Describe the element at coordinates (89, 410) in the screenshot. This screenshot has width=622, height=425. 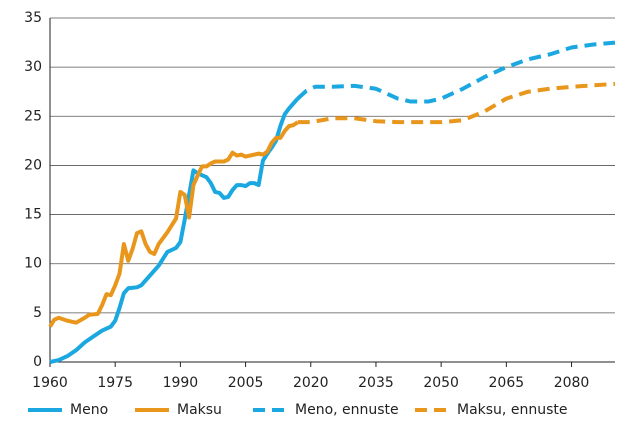
I see `legend-label: Meno` at that location.